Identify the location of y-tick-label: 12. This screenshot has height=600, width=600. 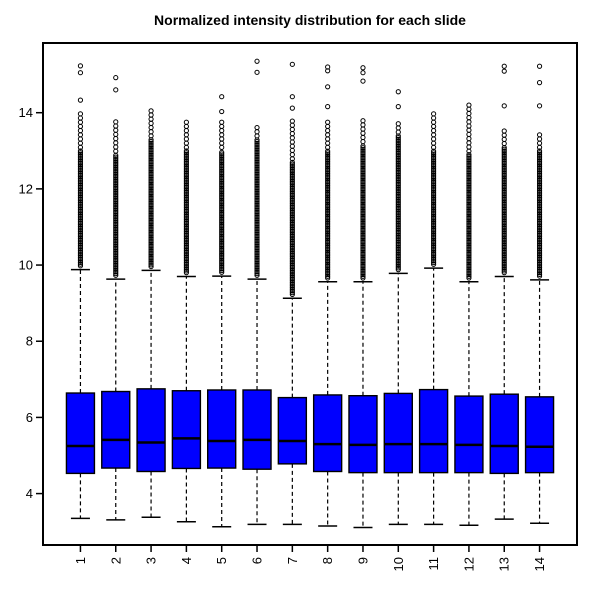
(26, 188).